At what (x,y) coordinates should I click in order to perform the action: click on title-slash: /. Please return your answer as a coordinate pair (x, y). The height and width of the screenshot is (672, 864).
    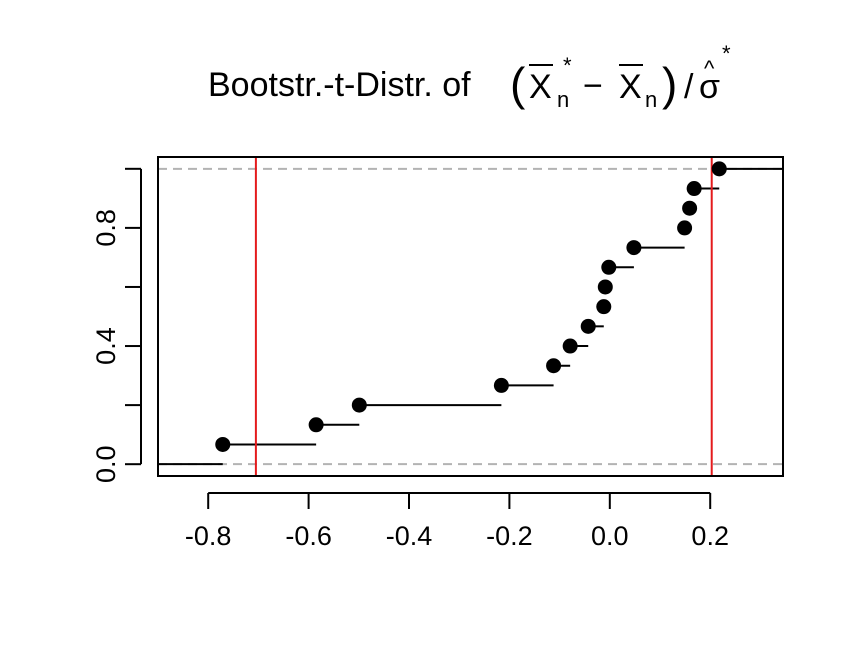
    Looking at the image, I should click on (689, 87).